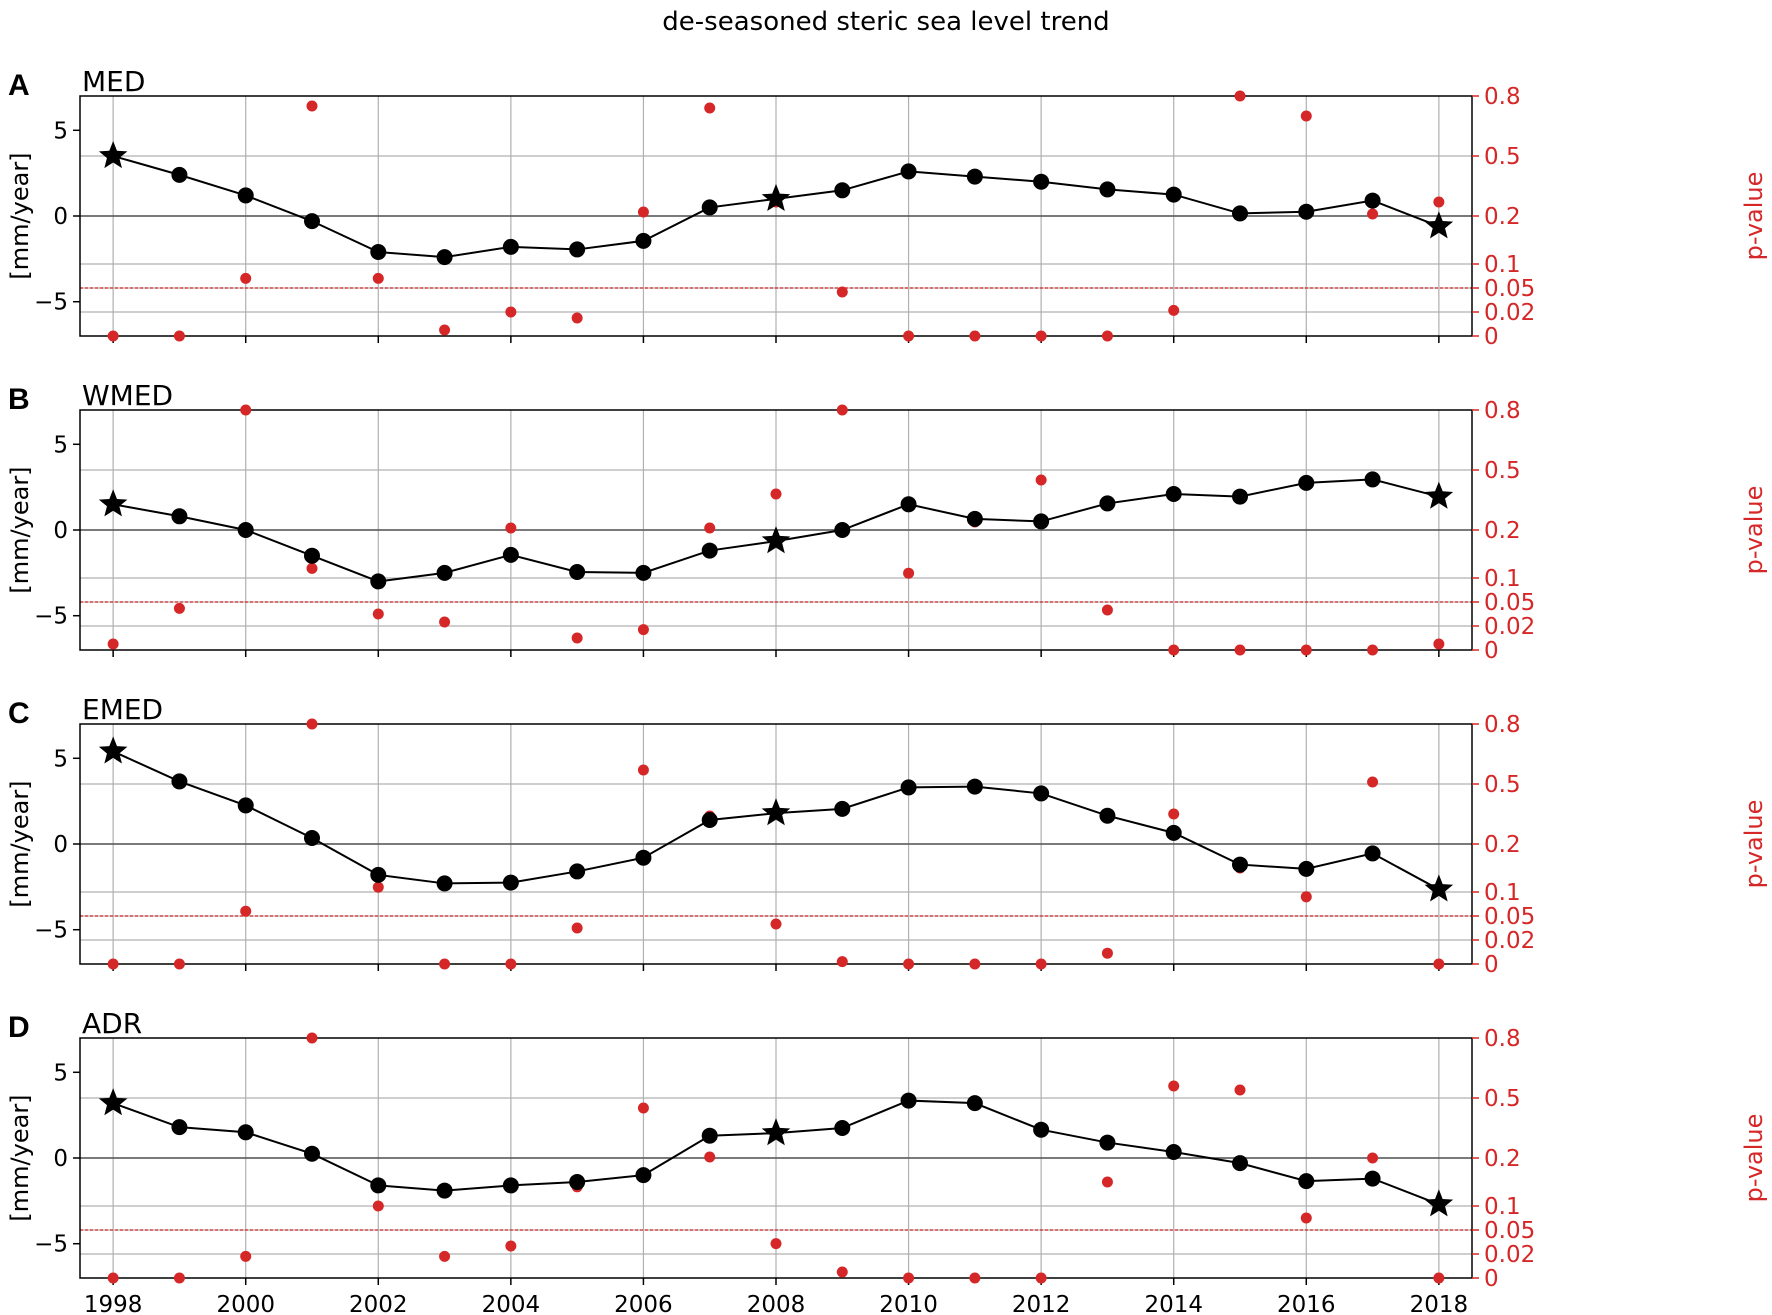 This screenshot has width=1772, height=1315. I want to click on panel-name: ADR, so click(112, 1023).